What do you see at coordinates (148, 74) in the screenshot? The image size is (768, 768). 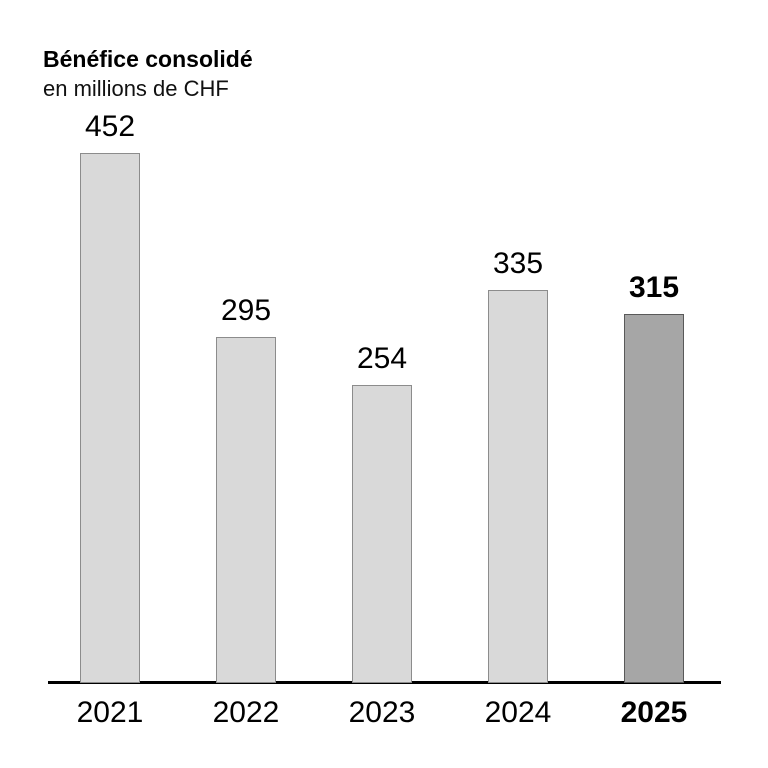 I see `chart-header: Bénéfice consolidé en millions de CHF` at bounding box center [148, 74].